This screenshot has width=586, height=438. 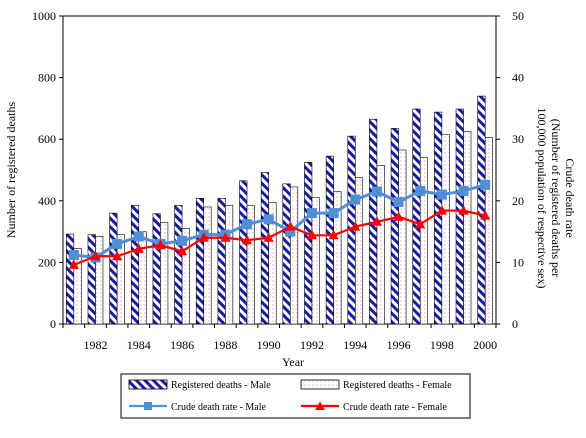 I want to click on y-axis-right-title-line-2: (Number of registered deaths per, so click(x=556, y=198).